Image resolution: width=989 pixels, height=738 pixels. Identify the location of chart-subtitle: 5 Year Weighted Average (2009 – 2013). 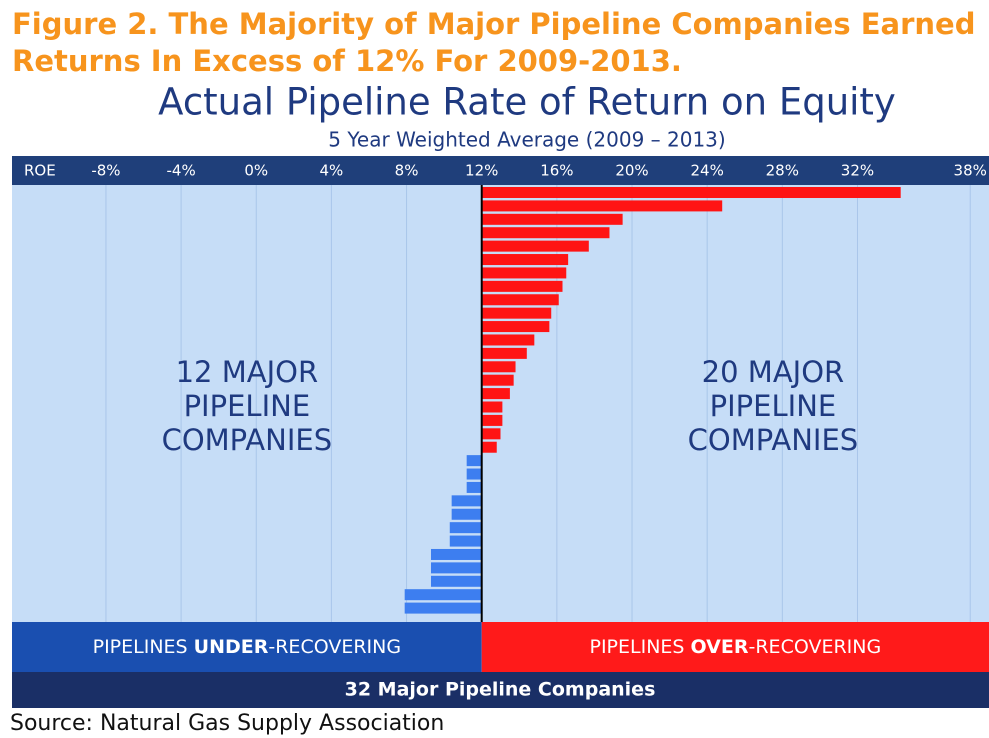
(526, 140).